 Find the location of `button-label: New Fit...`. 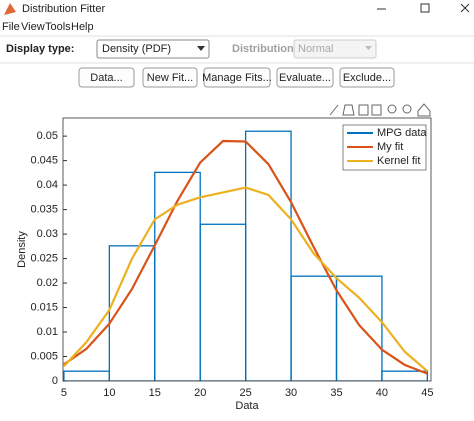

button-label: New Fit... is located at coordinates (170, 78).